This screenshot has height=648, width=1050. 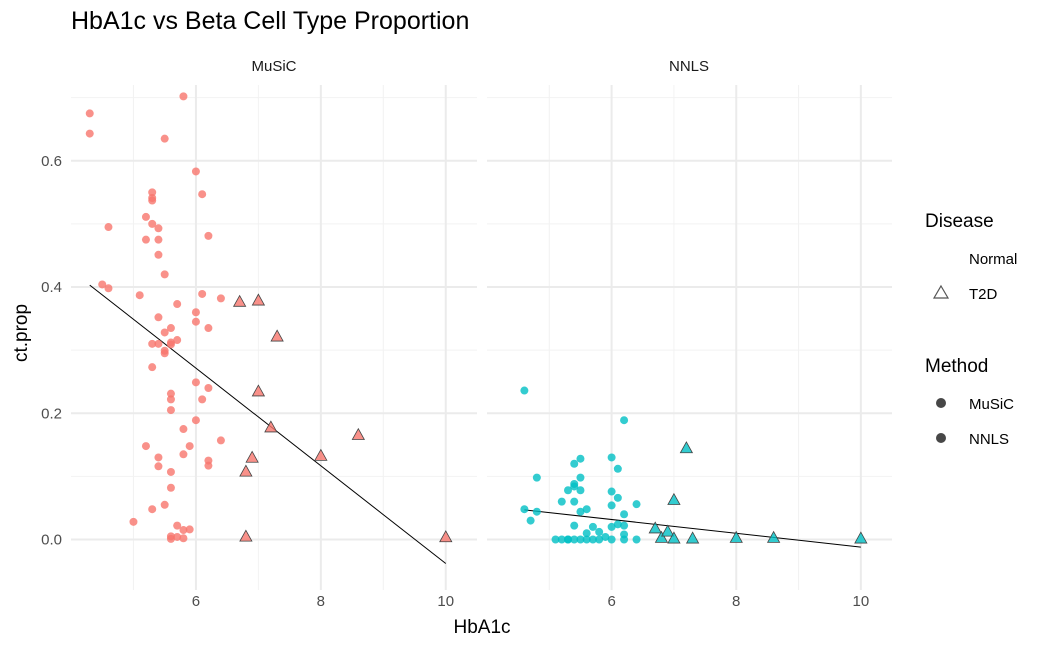 What do you see at coordinates (51, 351) in the screenshot?
I see `y-axis-ticks: 0.0 0.2 0.4 0.6` at bounding box center [51, 351].